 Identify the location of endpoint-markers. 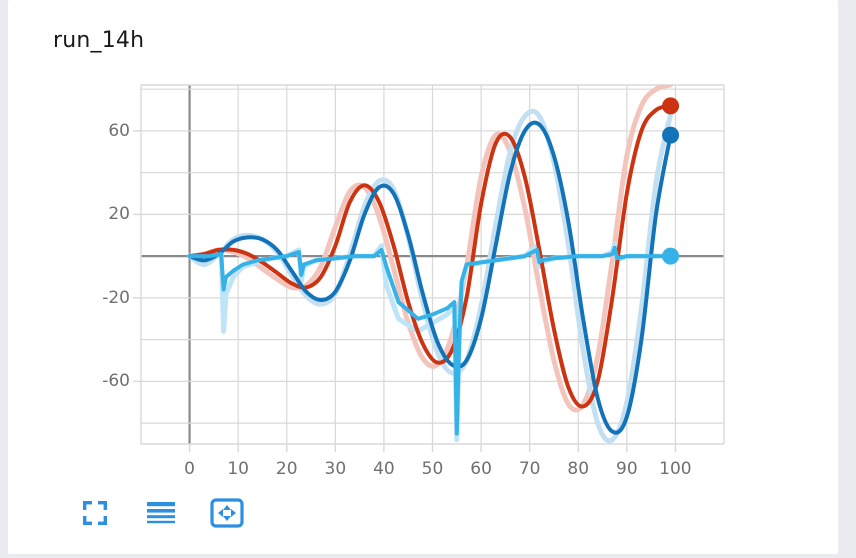
(671, 181).